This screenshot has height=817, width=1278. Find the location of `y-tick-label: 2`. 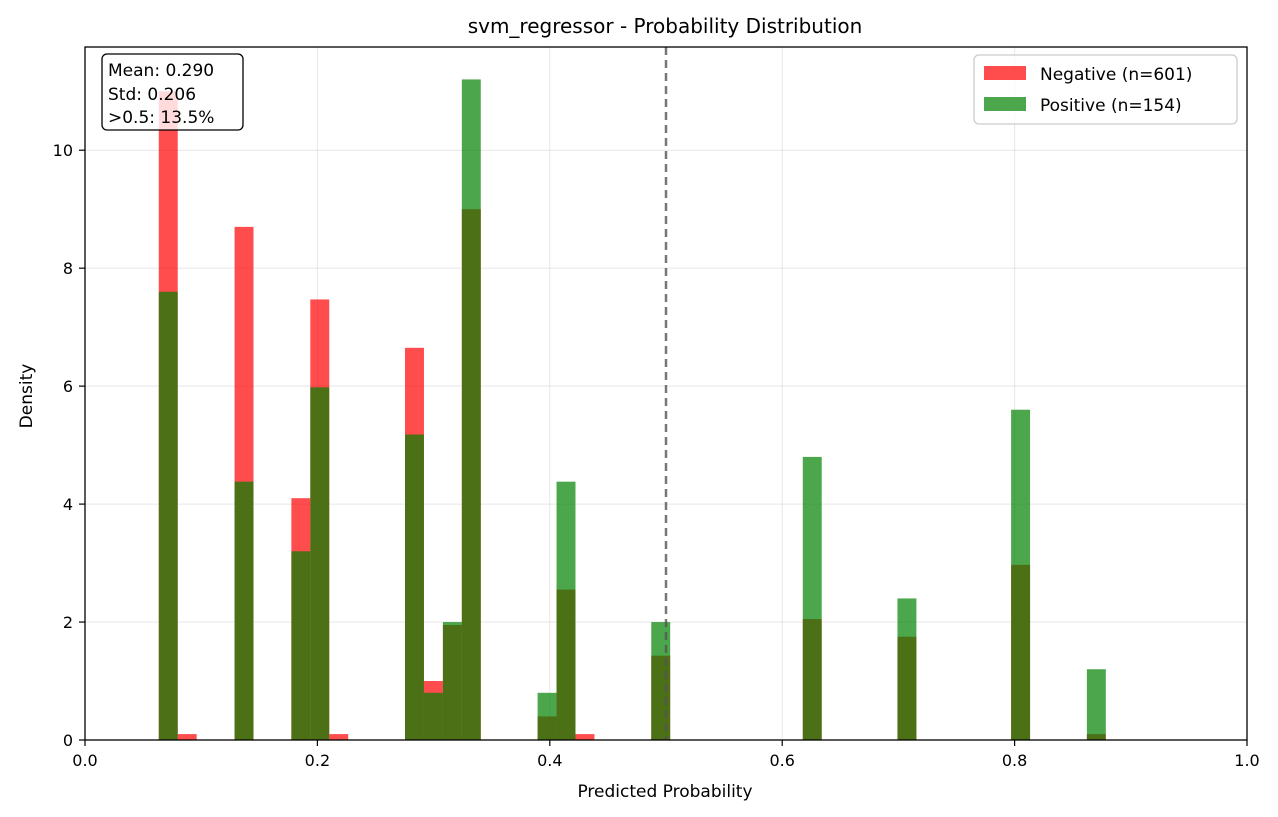

y-tick-label: 2 is located at coordinates (68, 622).